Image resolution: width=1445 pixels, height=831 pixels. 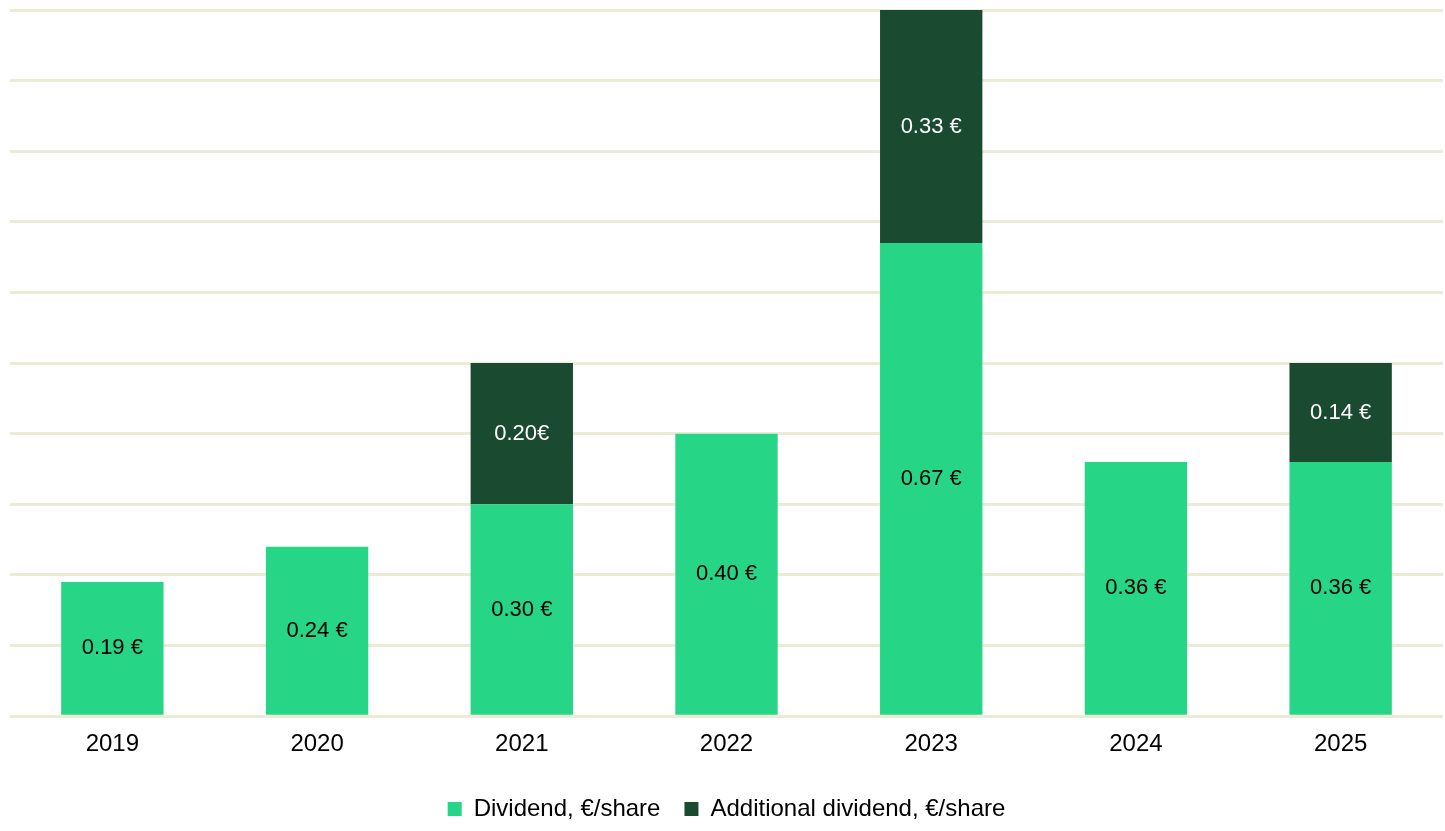 What do you see at coordinates (931, 743) in the screenshot?
I see `x-tick-label: 2023` at bounding box center [931, 743].